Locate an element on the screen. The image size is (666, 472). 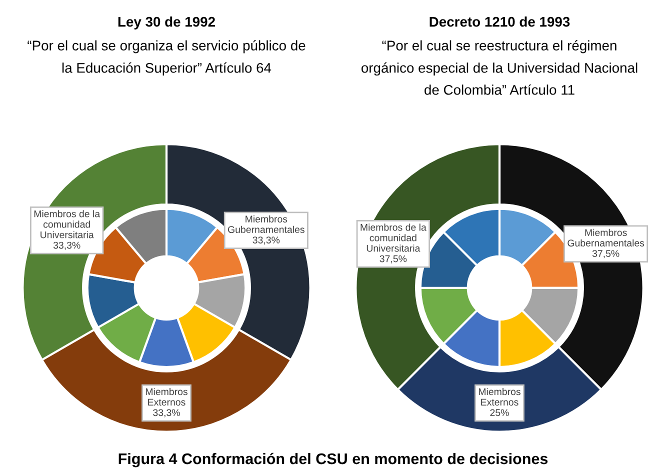
chart-title: Decreto 1210 de 1993 is located at coordinates (500, 21).